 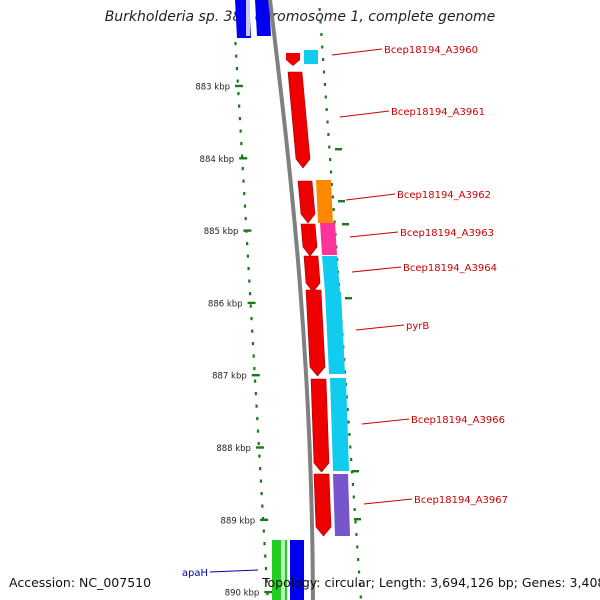 What do you see at coordinates (417, 326) in the screenshot?
I see `gene-label: pyrB` at bounding box center [417, 326].